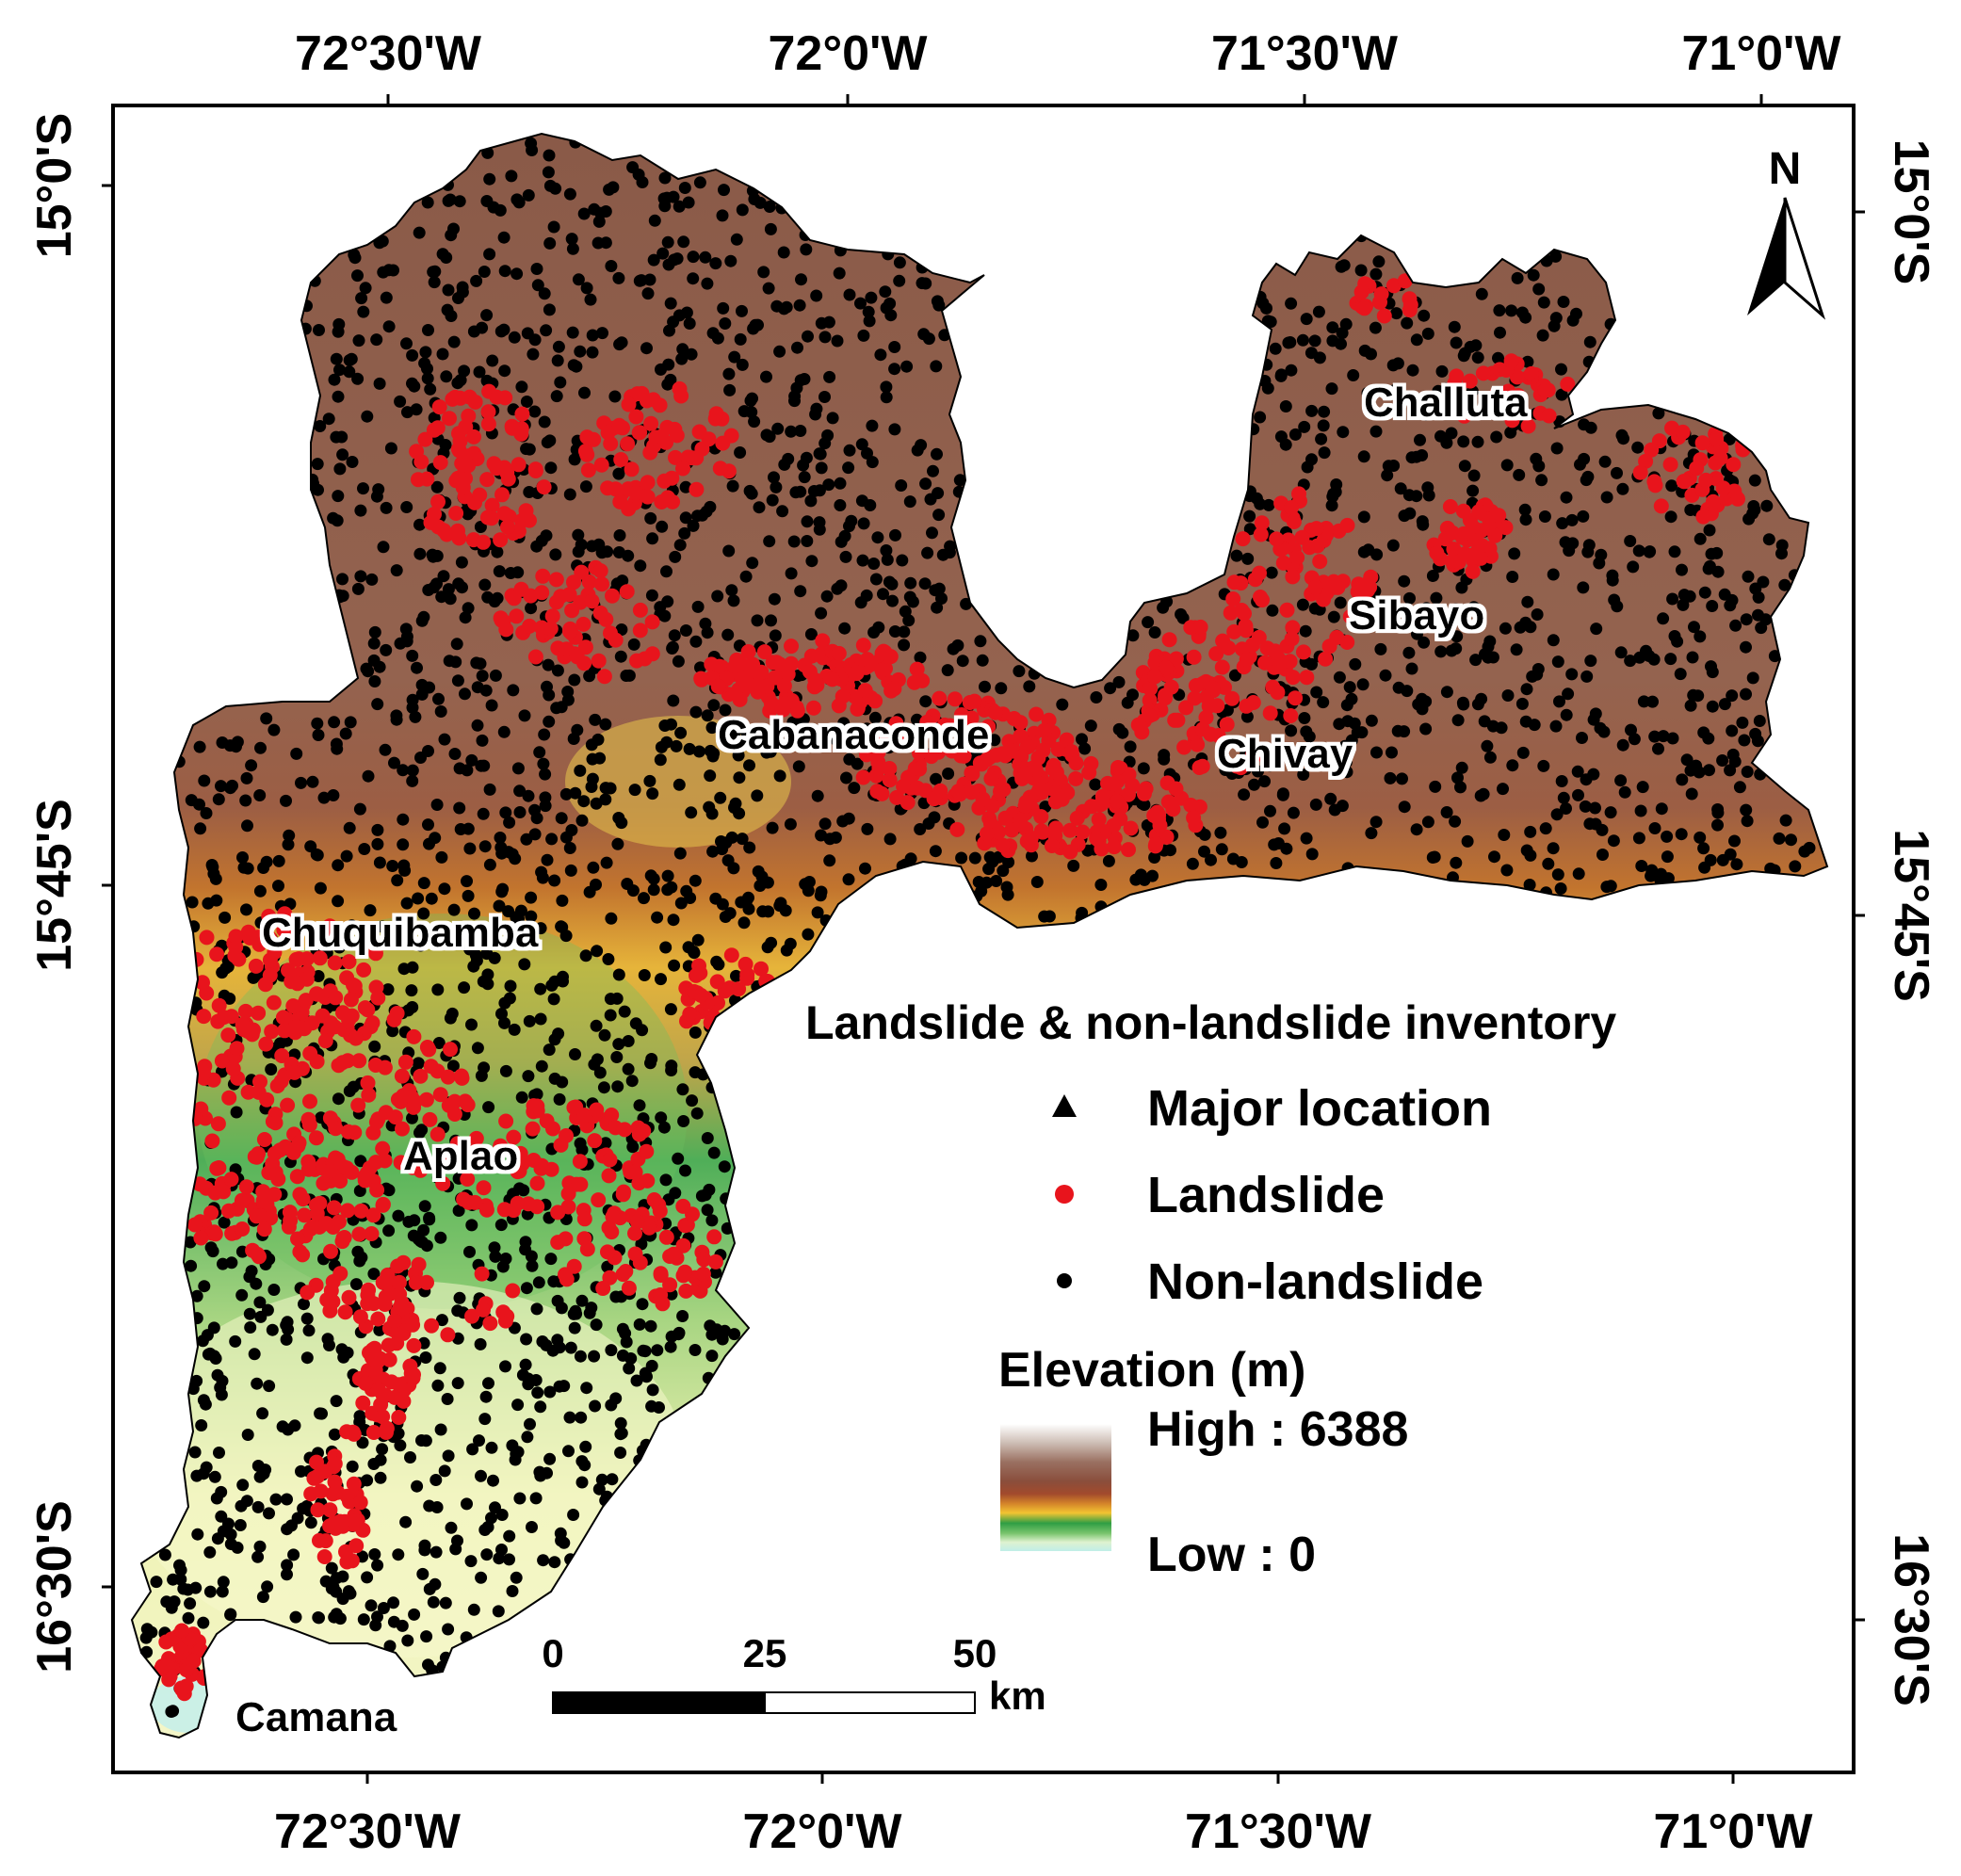 This screenshot has width=1961, height=1876. I want to click on scale-unit: km, so click(1017, 1696).